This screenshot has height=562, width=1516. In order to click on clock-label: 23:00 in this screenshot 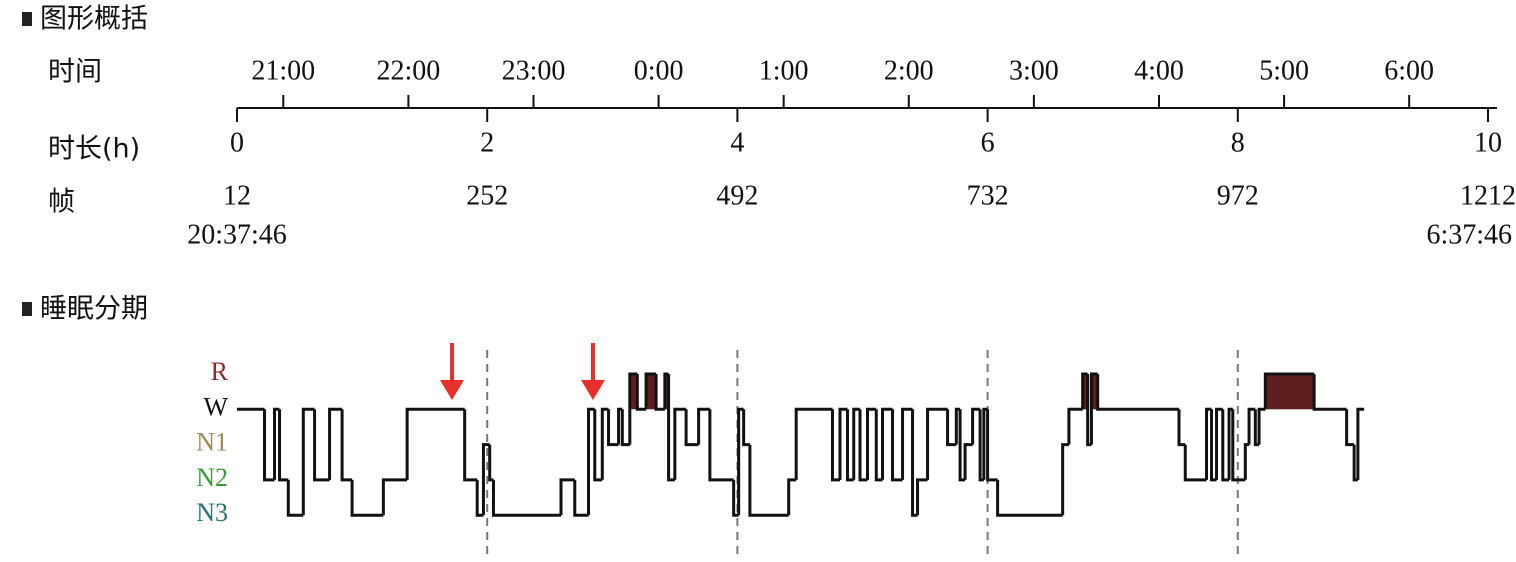, I will do `click(534, 70)`.